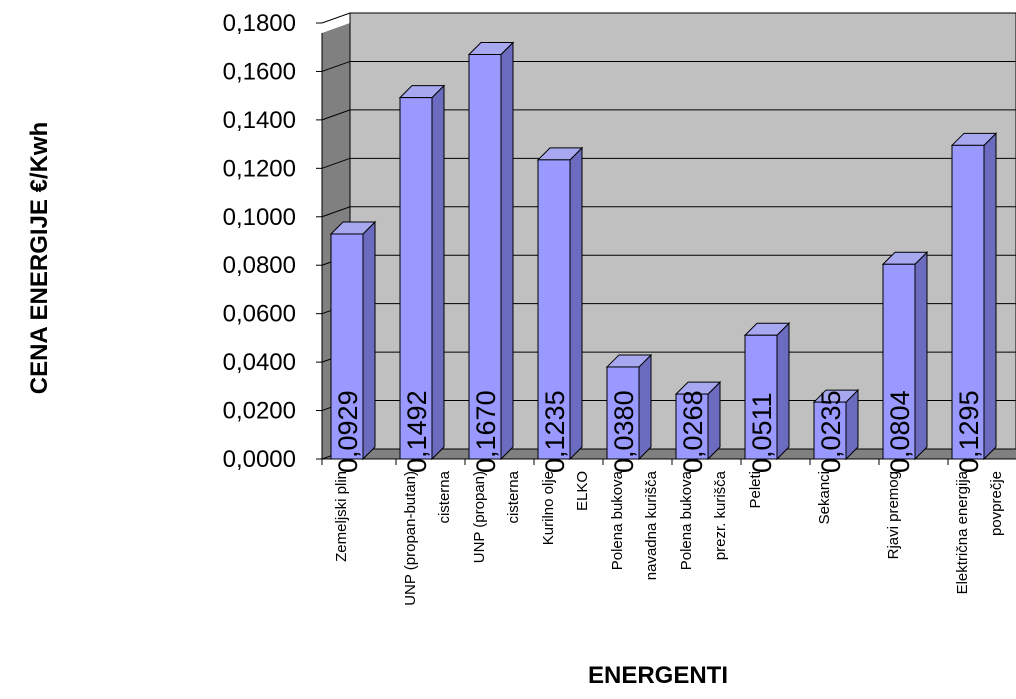  Describe the element at coordinates (259, 265) in the screenshot. I see `y-tick-label: 0,0800` at that location.